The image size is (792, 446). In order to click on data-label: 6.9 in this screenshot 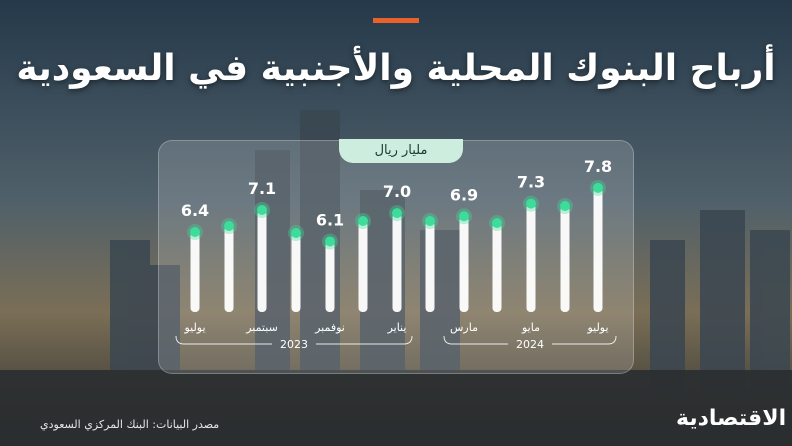, I will do `click(464, 194)`.